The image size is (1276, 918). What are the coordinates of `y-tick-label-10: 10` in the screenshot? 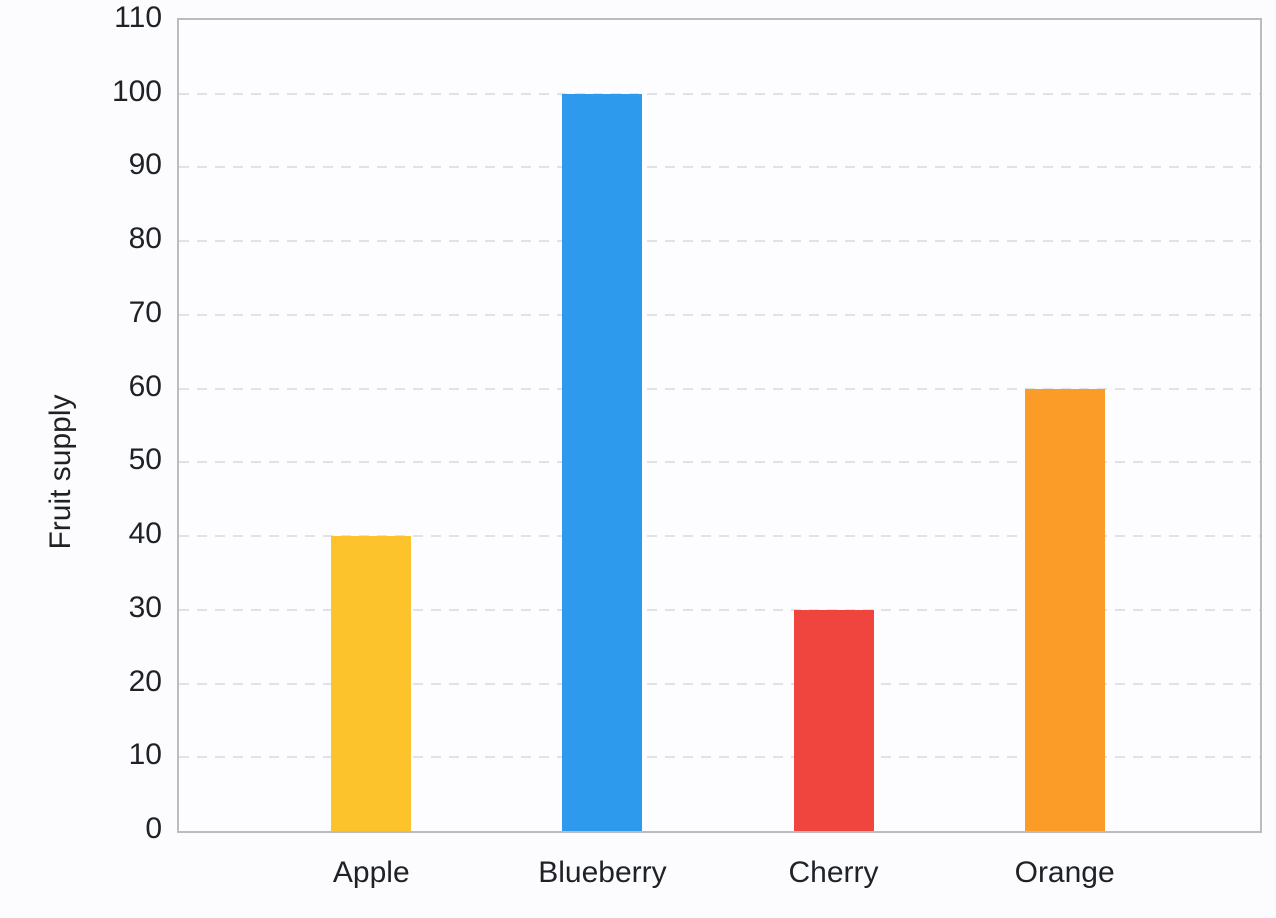 It's located at (145, 755).